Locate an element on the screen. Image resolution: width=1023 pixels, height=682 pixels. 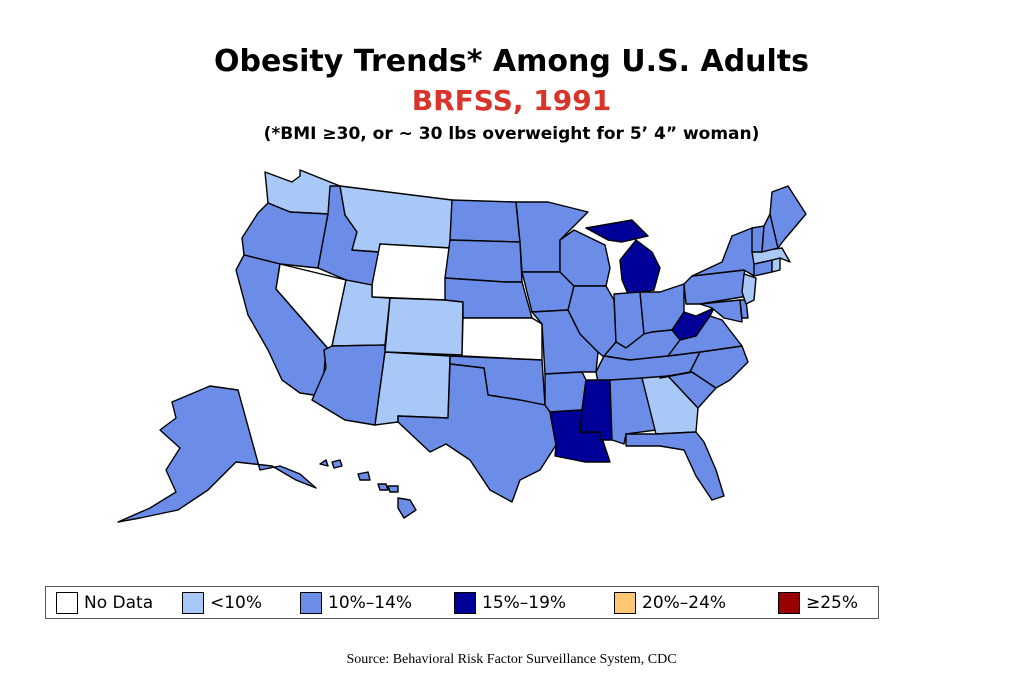
state-nm is located at coordinates (412, 388).